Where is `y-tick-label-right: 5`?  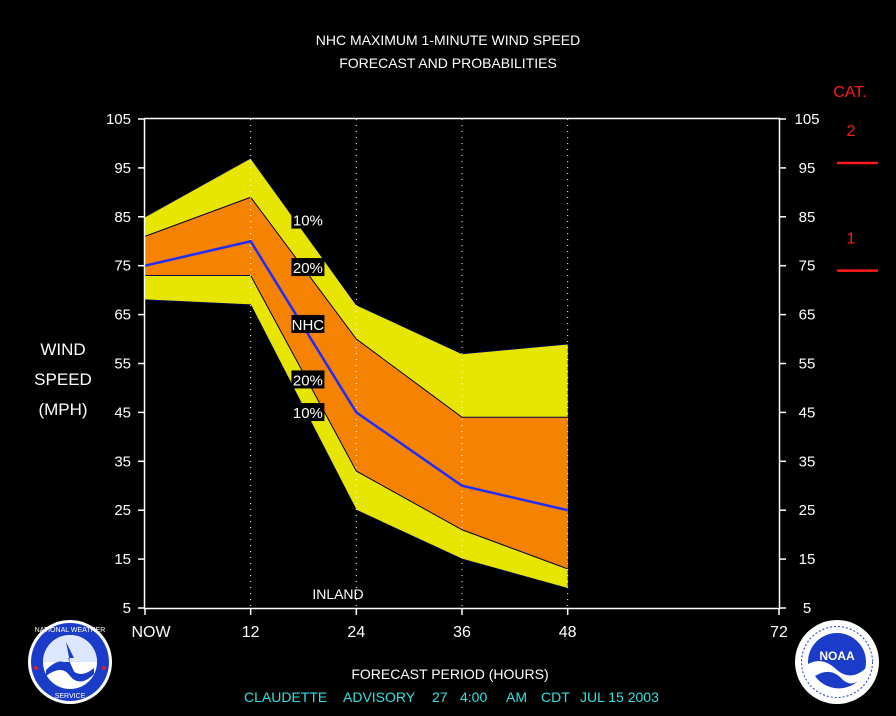
y-tick-label-right: 5 is located at coordinates (807, 608).